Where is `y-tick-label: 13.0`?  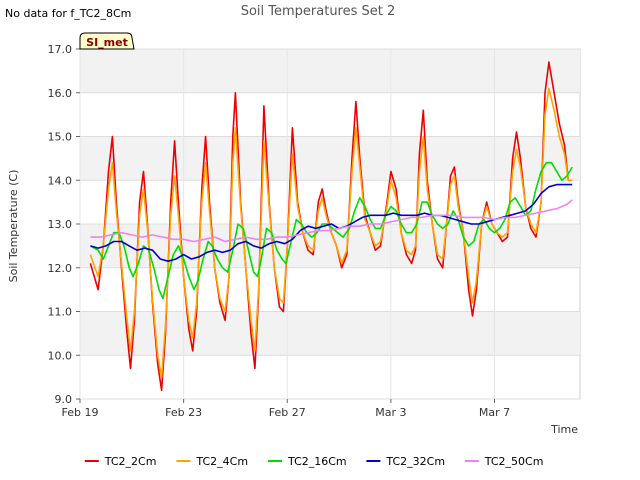 y-tick-label: 13.0 is located at coordinates (60, 224).